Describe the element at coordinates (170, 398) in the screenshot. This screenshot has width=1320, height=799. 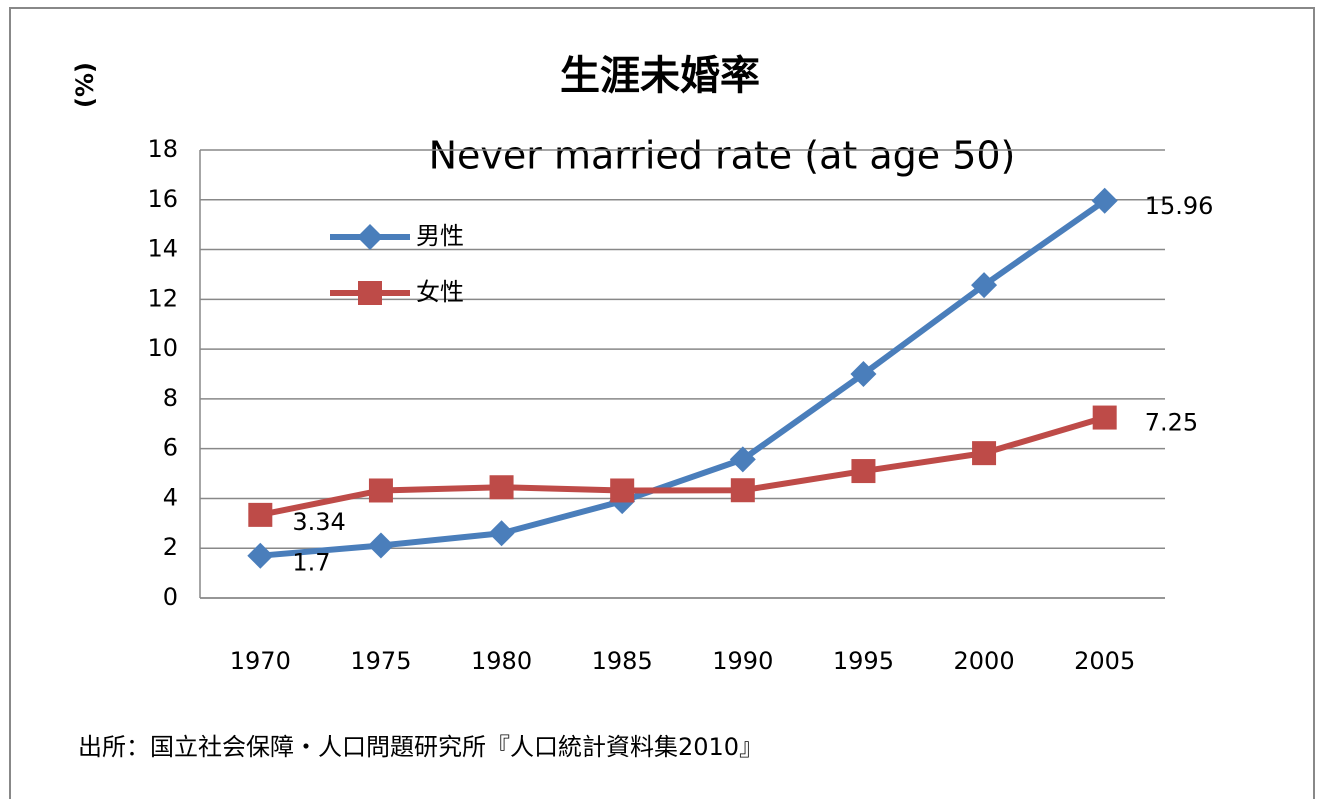
I see `y-tick-label: 8` at that location.